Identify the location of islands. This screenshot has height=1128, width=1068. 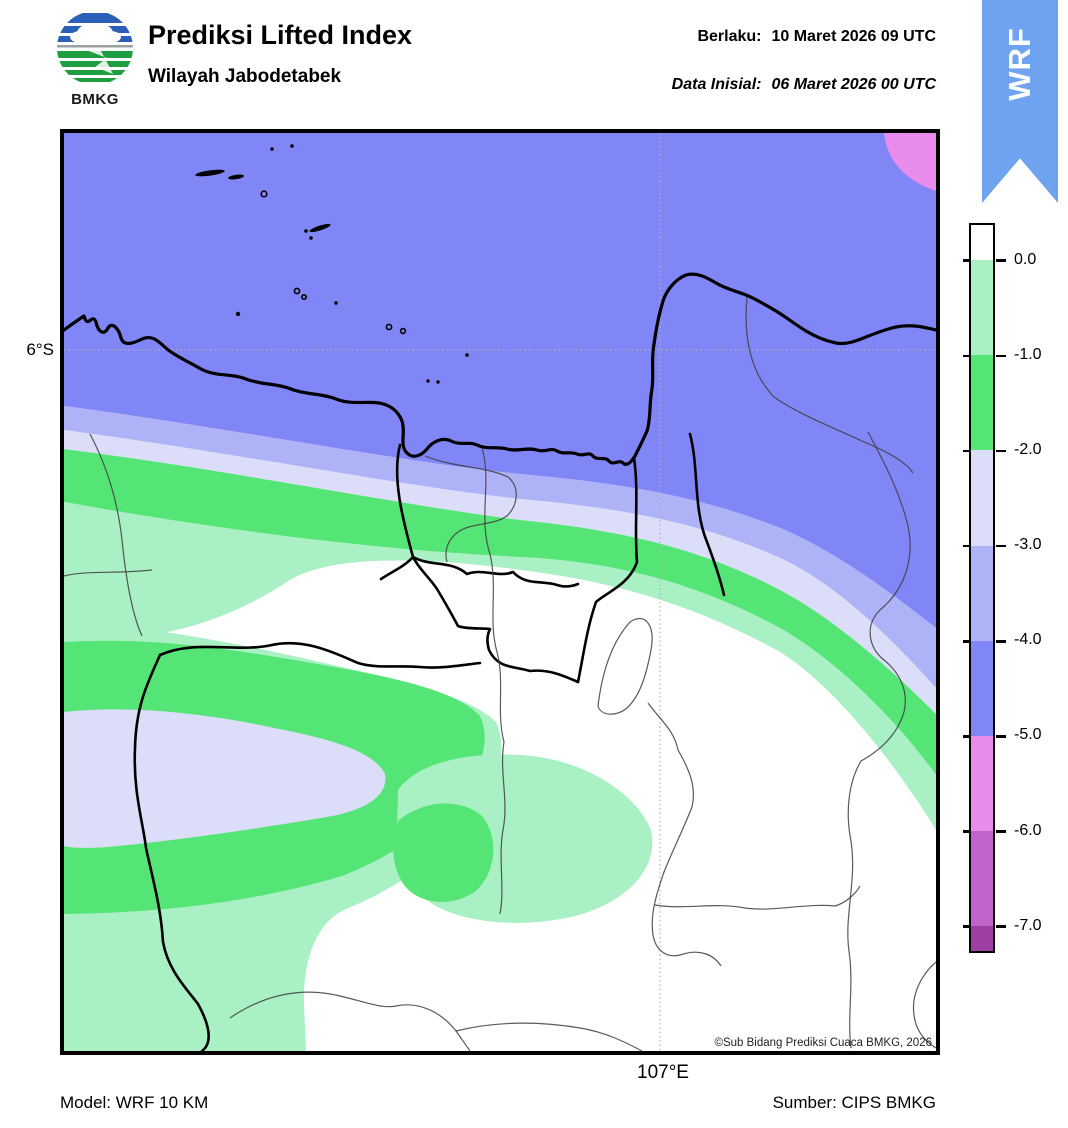
(332, 264).